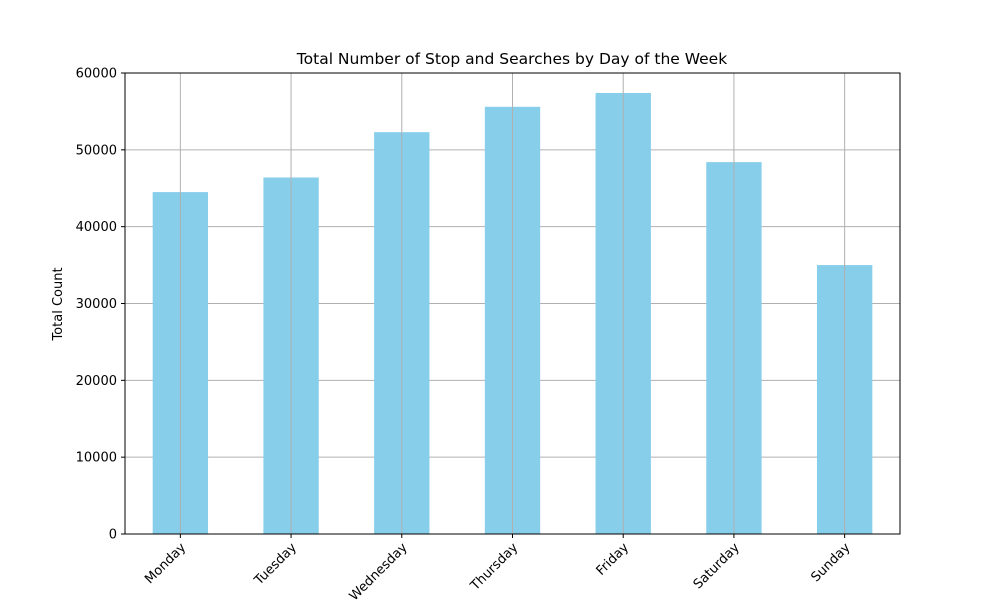  Describe the element at coordinates (494, 567) in the screenshot. I see `x-tick-label-thursday: Thursday` at that location.